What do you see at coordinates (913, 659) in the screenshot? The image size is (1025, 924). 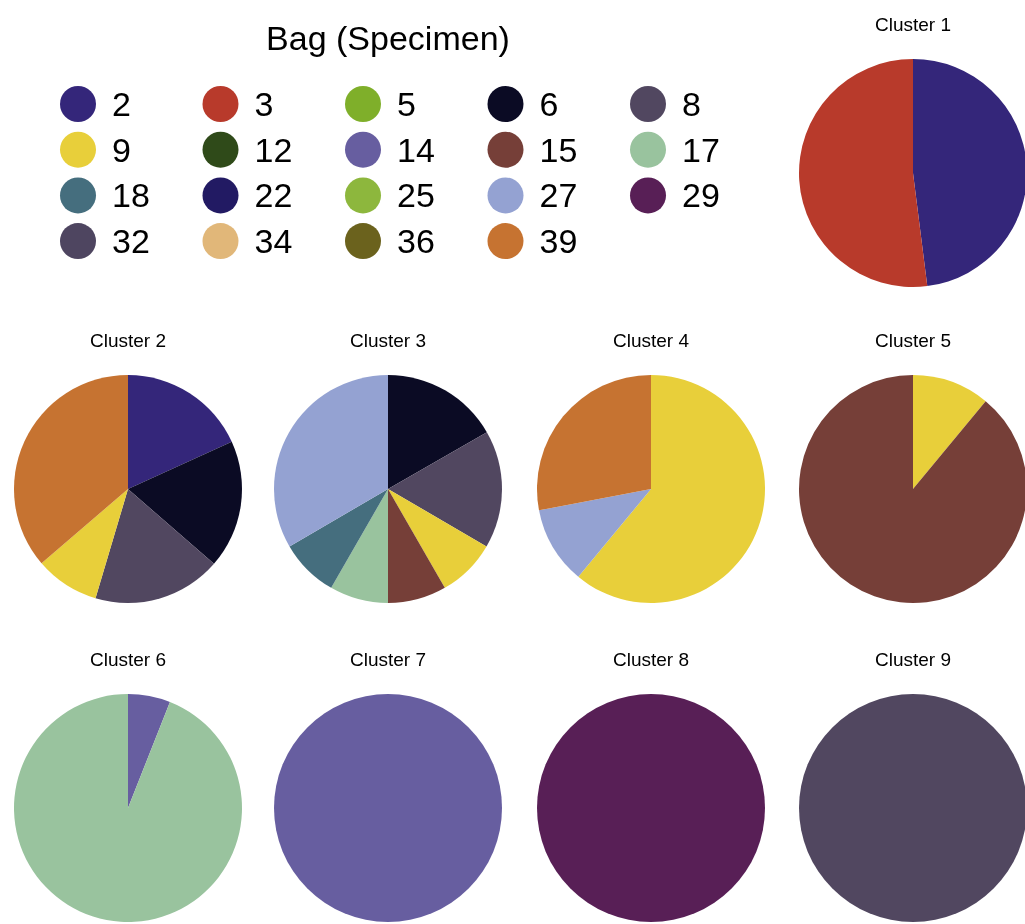 I see `slice-label: Cluster 9` at bounding box center [913, 659].